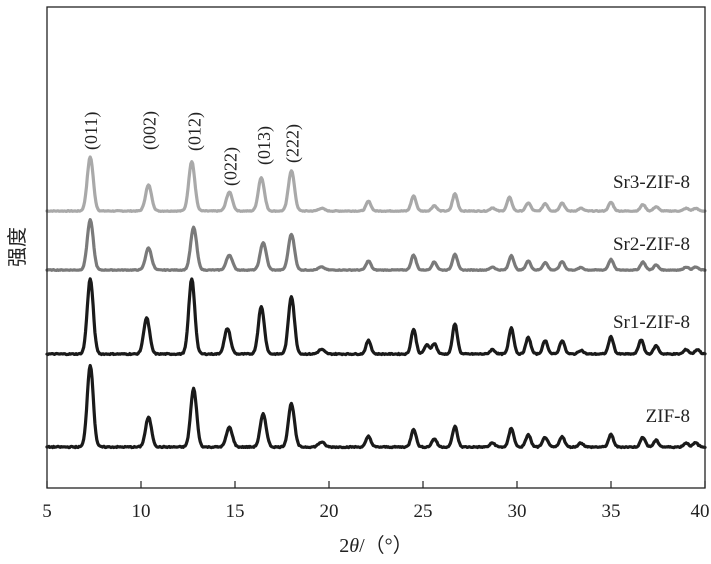 This screenshot has height=564, width=711. I want to click on series-label-sr1-zif-8: Sr1-ZIF-8, so click(651, 322).